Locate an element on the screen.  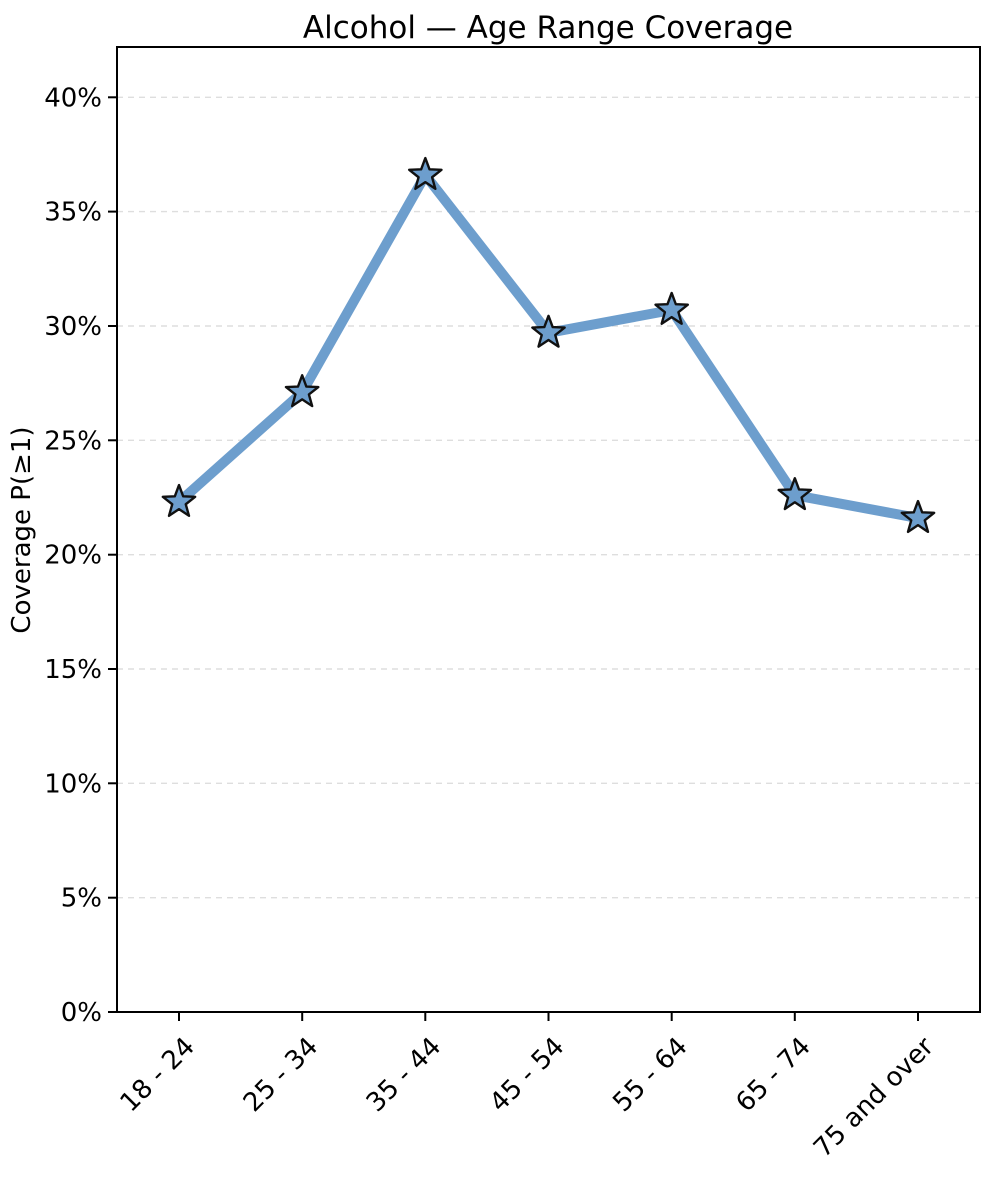
y-tick-label: 5% is located at coordinates (81, 899).